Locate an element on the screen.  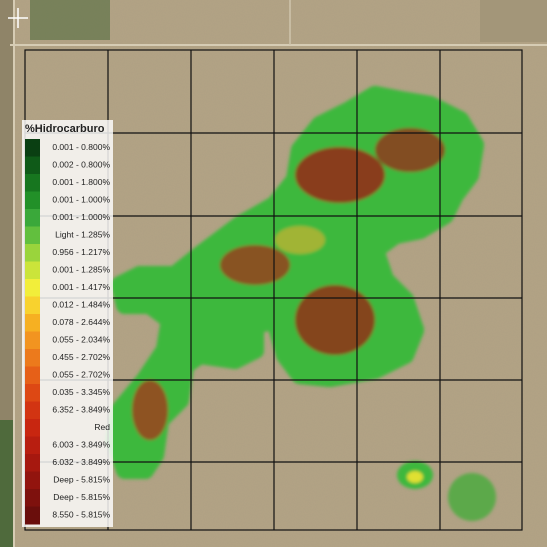
legend-label: 6.032 - 3.849% is located at coordinates (81, 462).